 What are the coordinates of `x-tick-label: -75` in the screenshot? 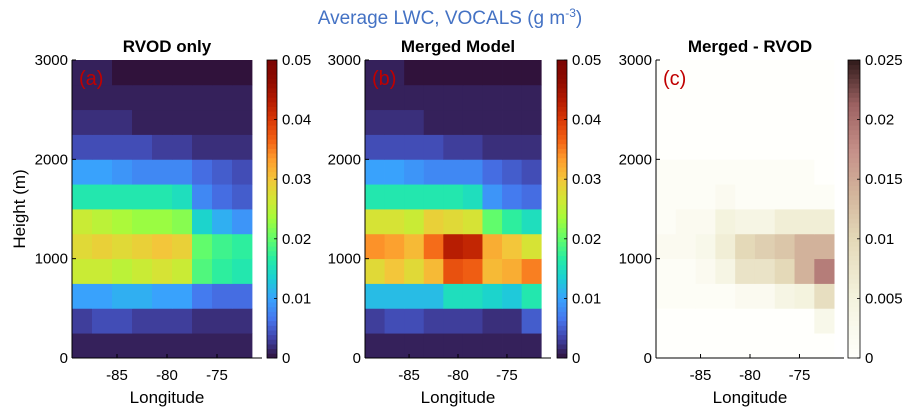 It's located at (217, 375).